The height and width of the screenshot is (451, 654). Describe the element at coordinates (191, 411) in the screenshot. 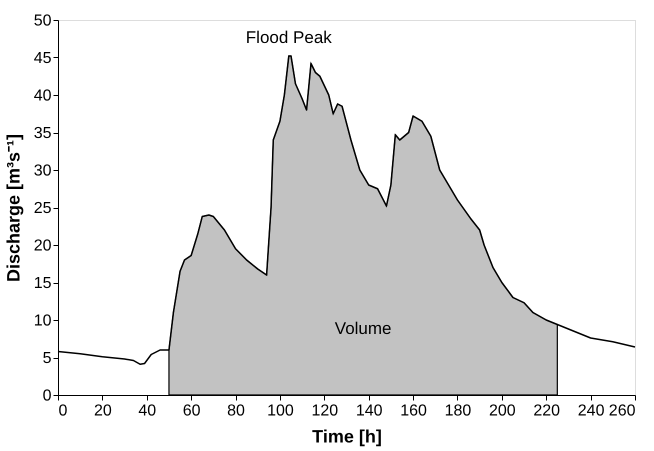

I see `x-tick-label: 60` at that location.